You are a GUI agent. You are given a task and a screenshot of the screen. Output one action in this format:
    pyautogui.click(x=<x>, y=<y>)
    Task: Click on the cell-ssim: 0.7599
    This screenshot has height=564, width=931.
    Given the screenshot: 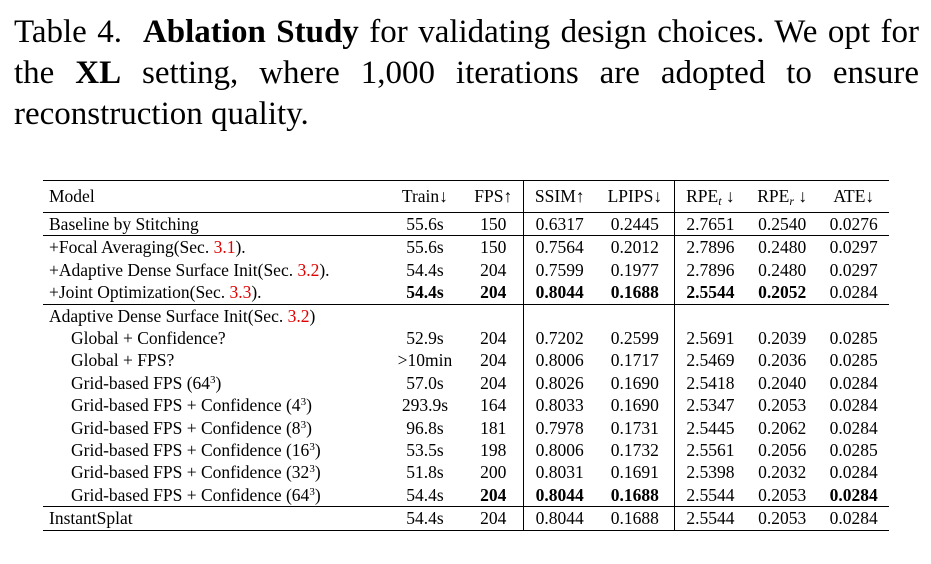 What is the action you would take?
    pyautogui.click(x=559, y=270)
    